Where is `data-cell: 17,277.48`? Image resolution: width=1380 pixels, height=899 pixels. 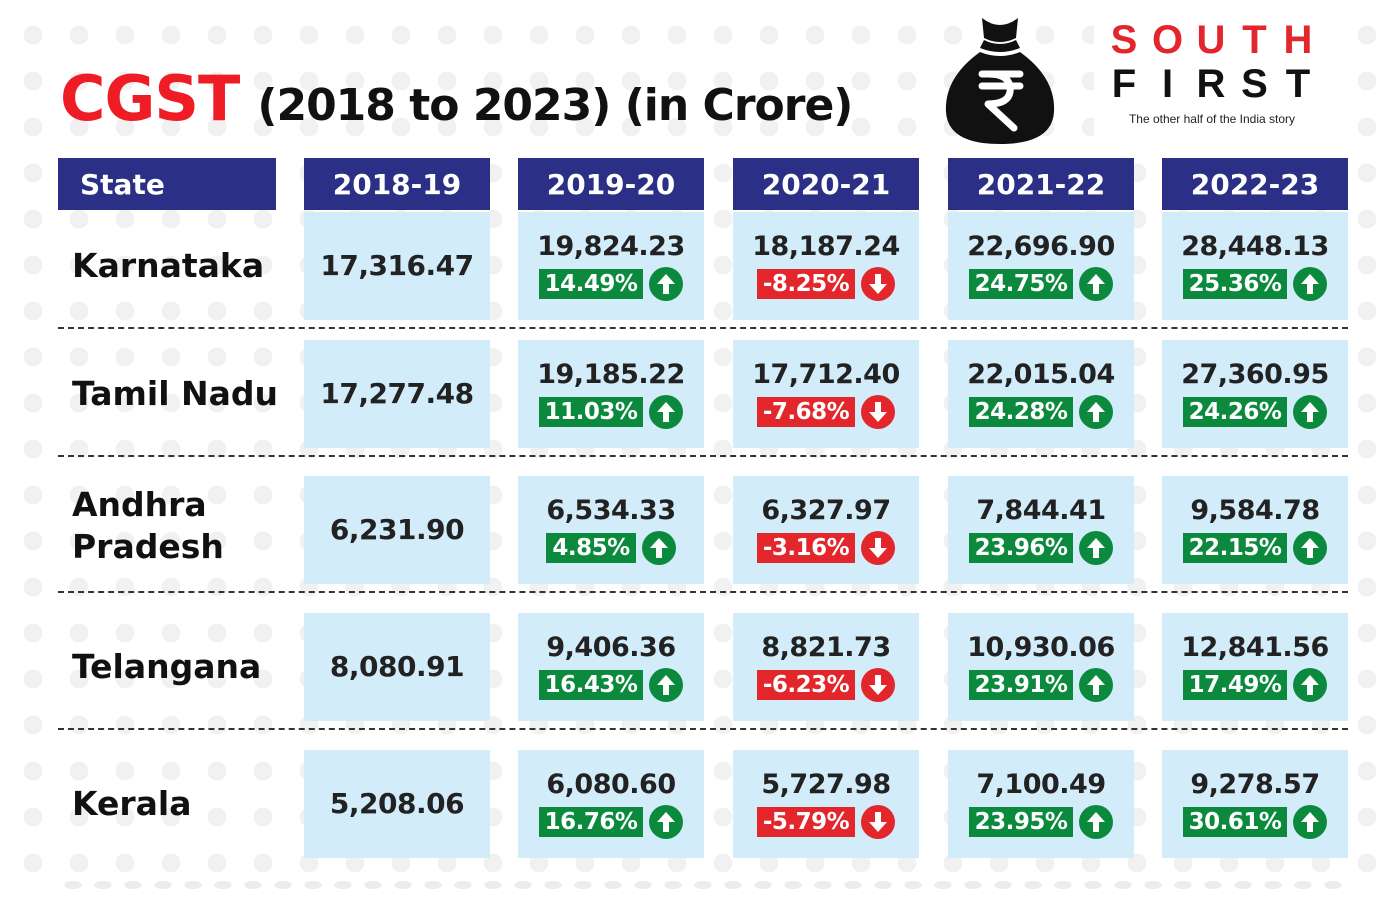 data-cell: 17,277.48 is located at coordinates (397, 394).